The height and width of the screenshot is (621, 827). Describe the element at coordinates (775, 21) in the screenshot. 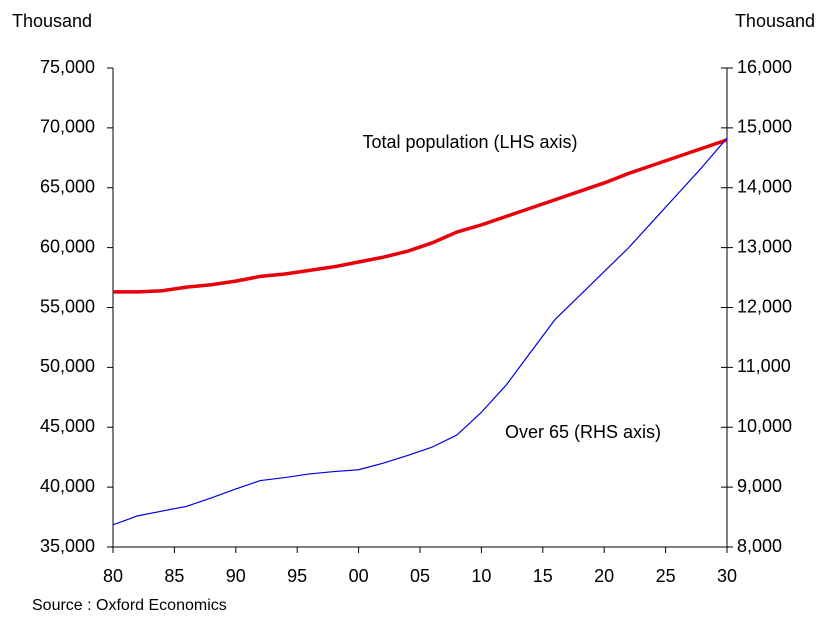

I see `y2-axis-label: Thousand` at that location.